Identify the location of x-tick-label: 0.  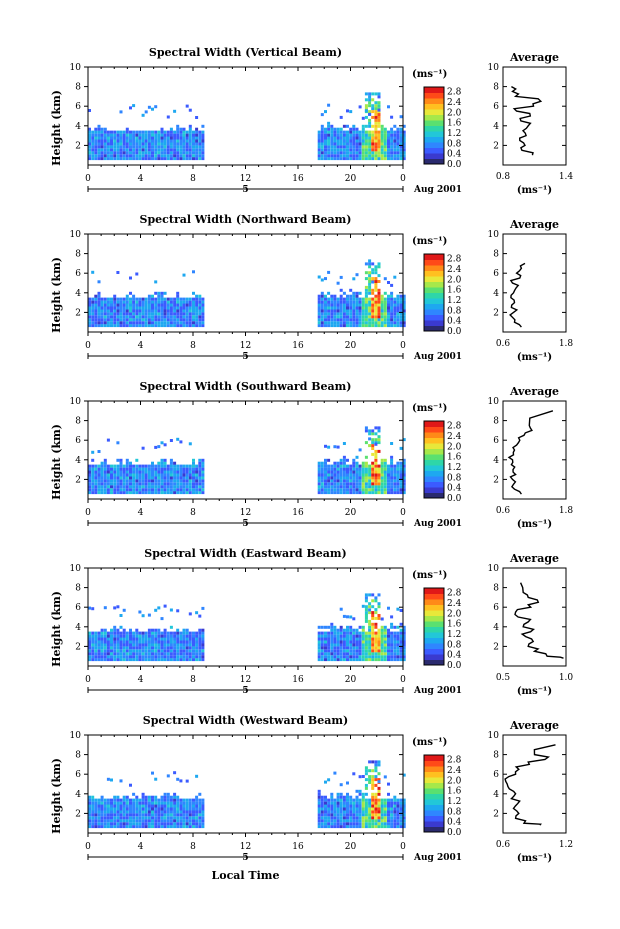
(88, 680).